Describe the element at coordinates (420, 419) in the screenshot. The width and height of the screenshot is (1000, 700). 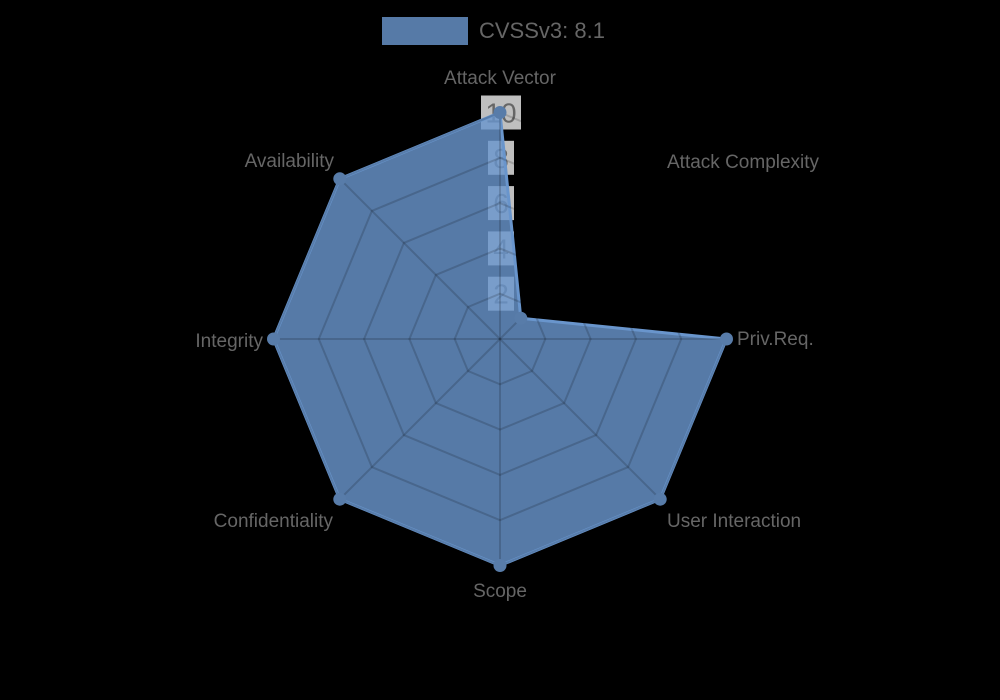
I see `grid-spoke-confidentiality` at that location.